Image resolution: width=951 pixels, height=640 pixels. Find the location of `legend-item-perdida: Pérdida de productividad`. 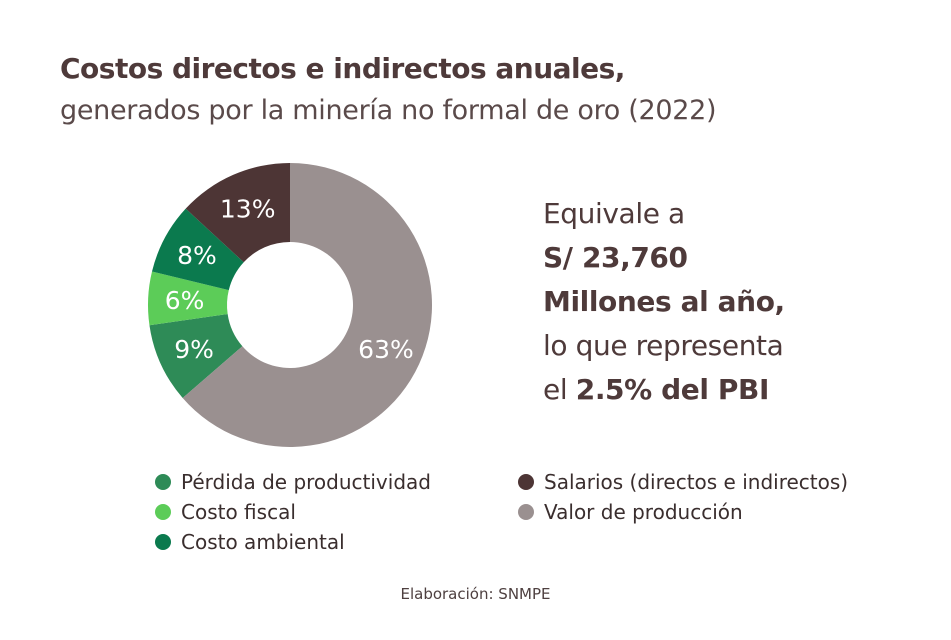

legend-item-perdida: Pérdida de productividad is located at coordinates (293, 482).